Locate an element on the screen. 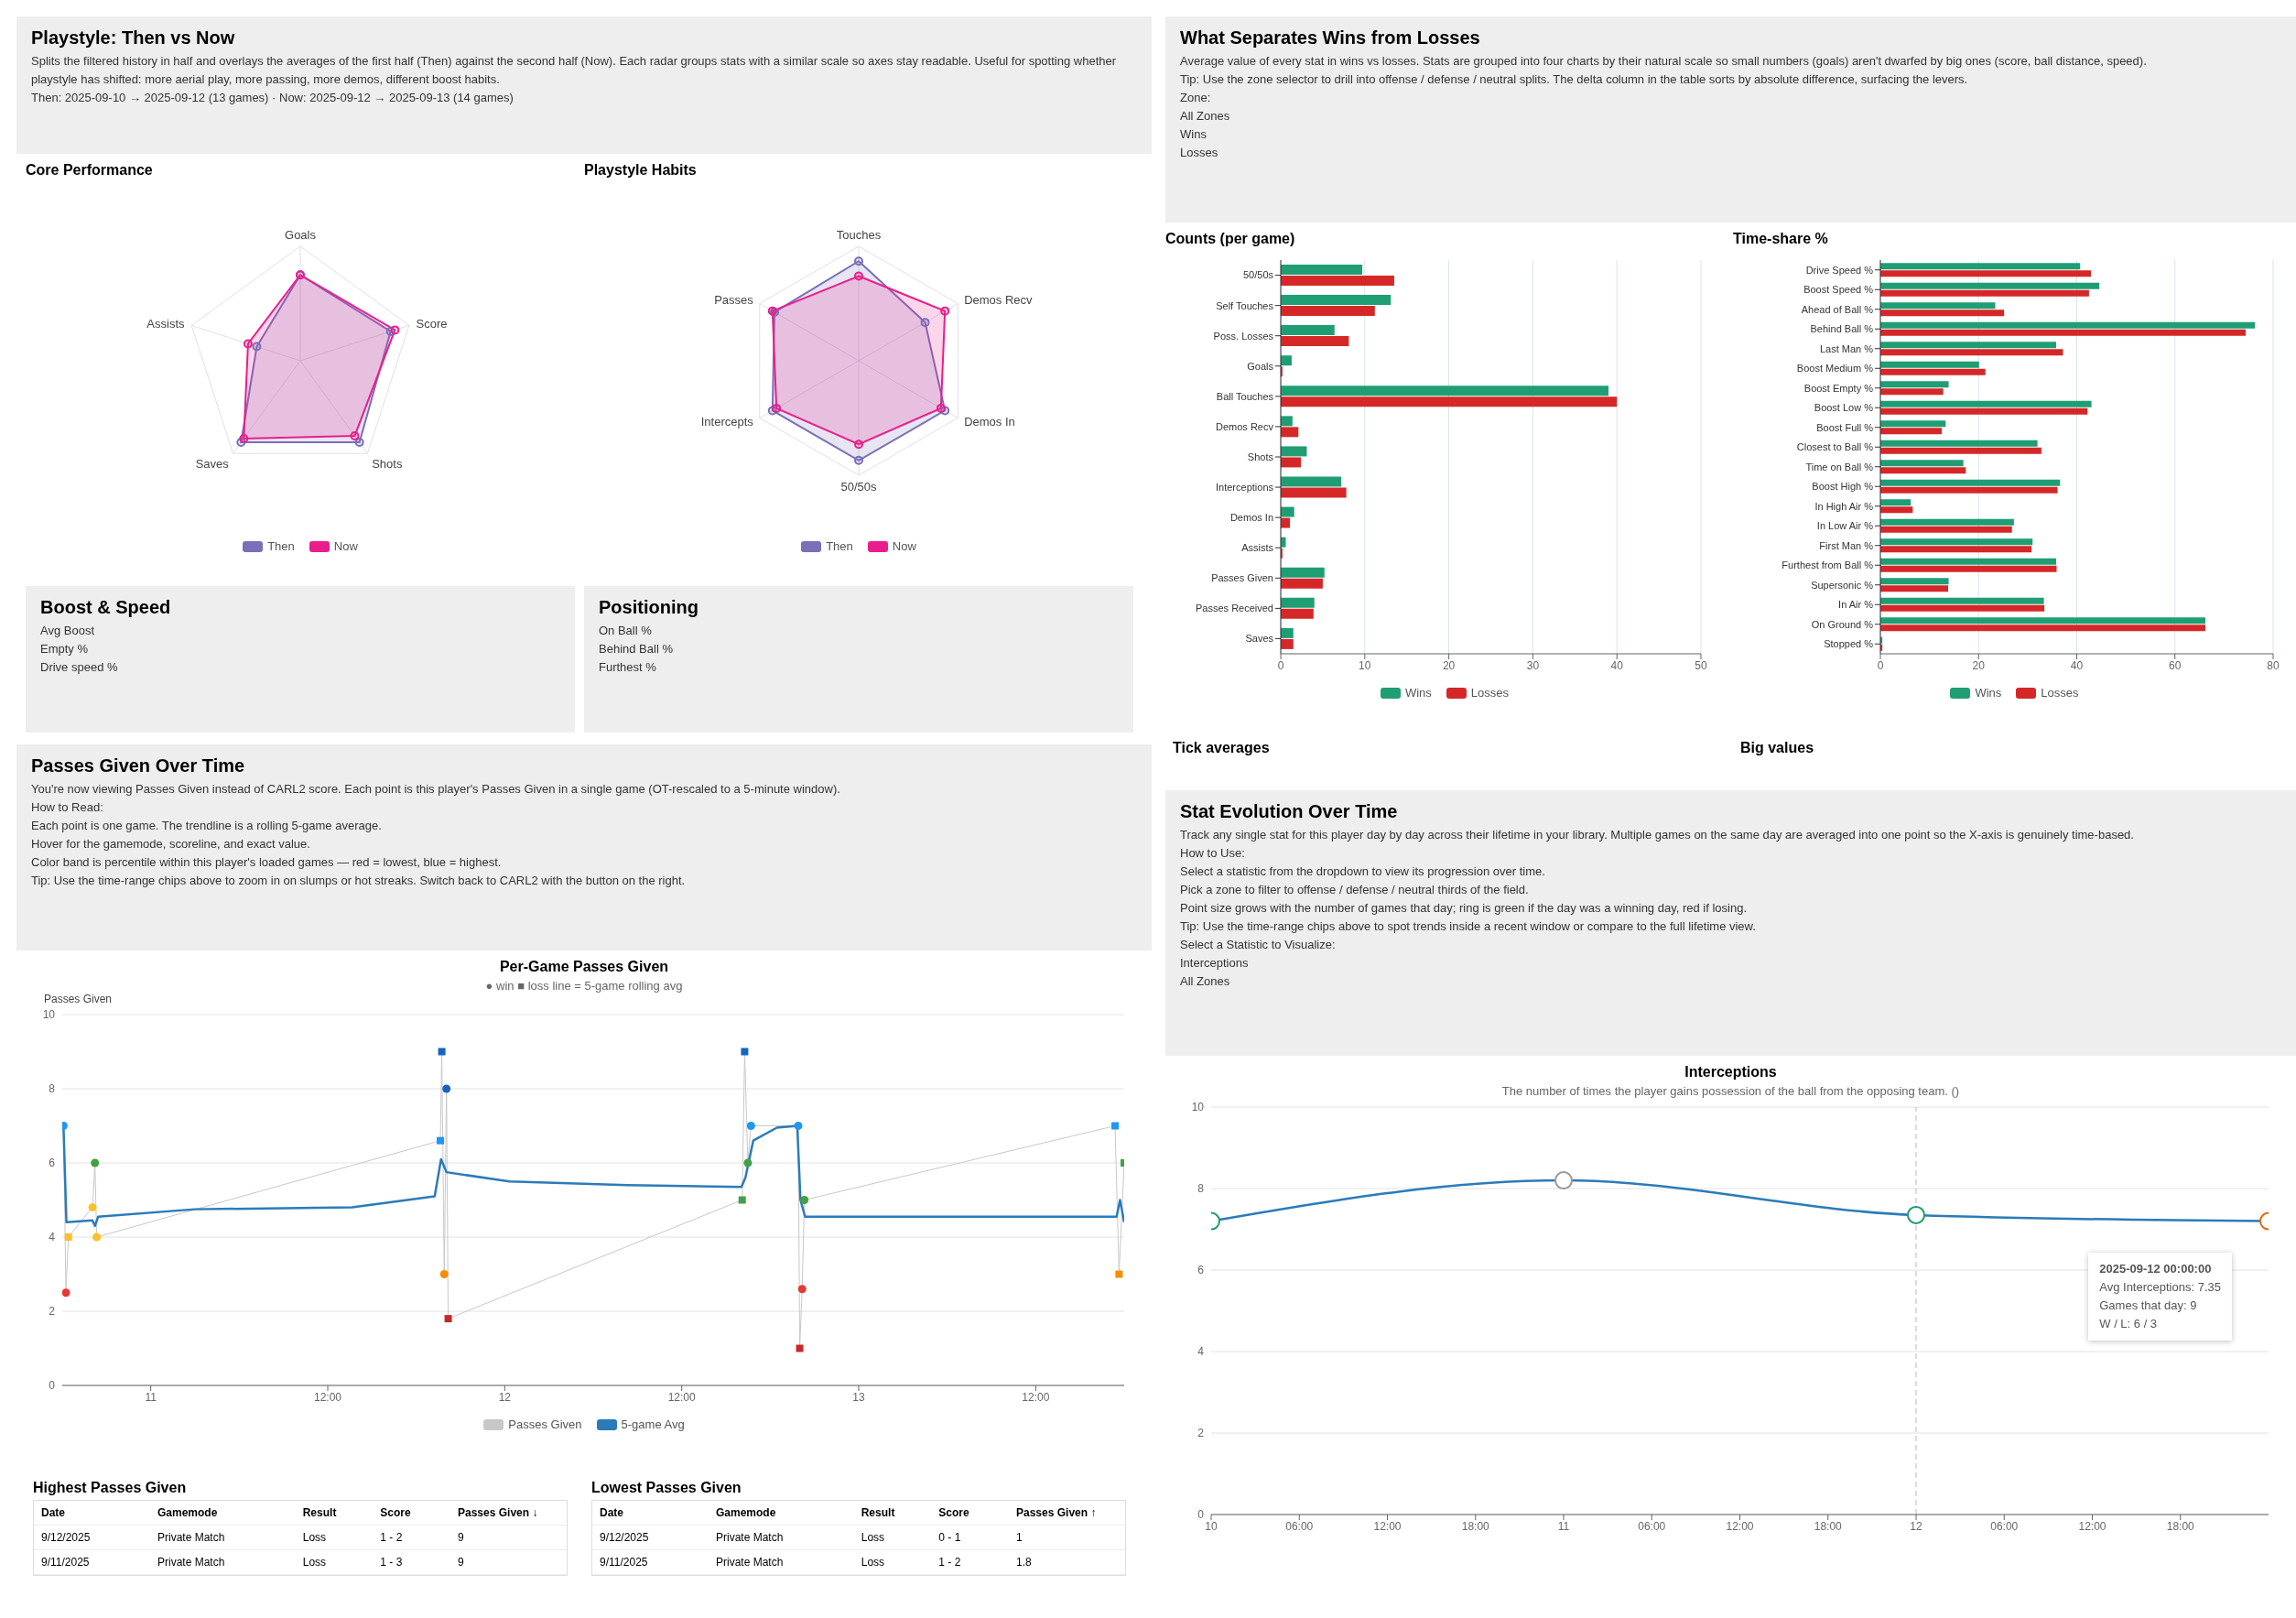 The image size is (2296, 1618). spoke-label: Demos Recv is located at coordinates (999, 300).